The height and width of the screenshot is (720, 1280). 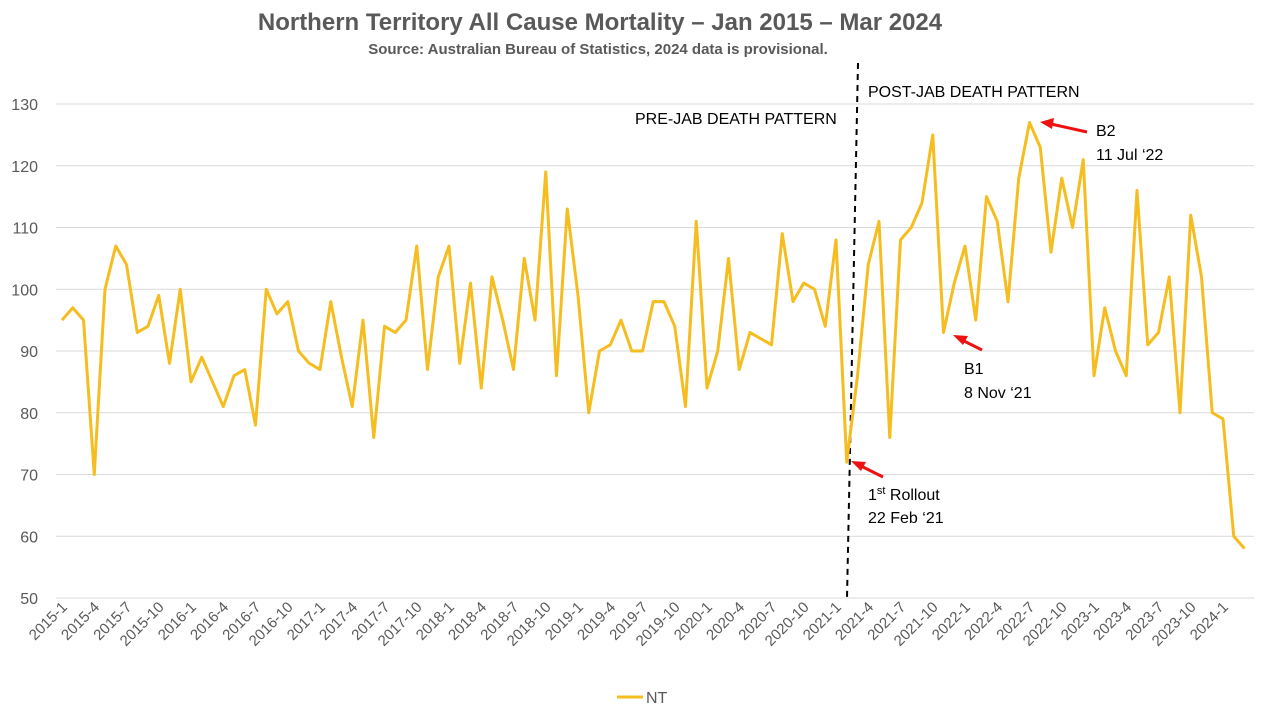 I want to click on y-axis-ticks: 50 60 70 80 90 100 110 120 130, so click(x=24, y=352).